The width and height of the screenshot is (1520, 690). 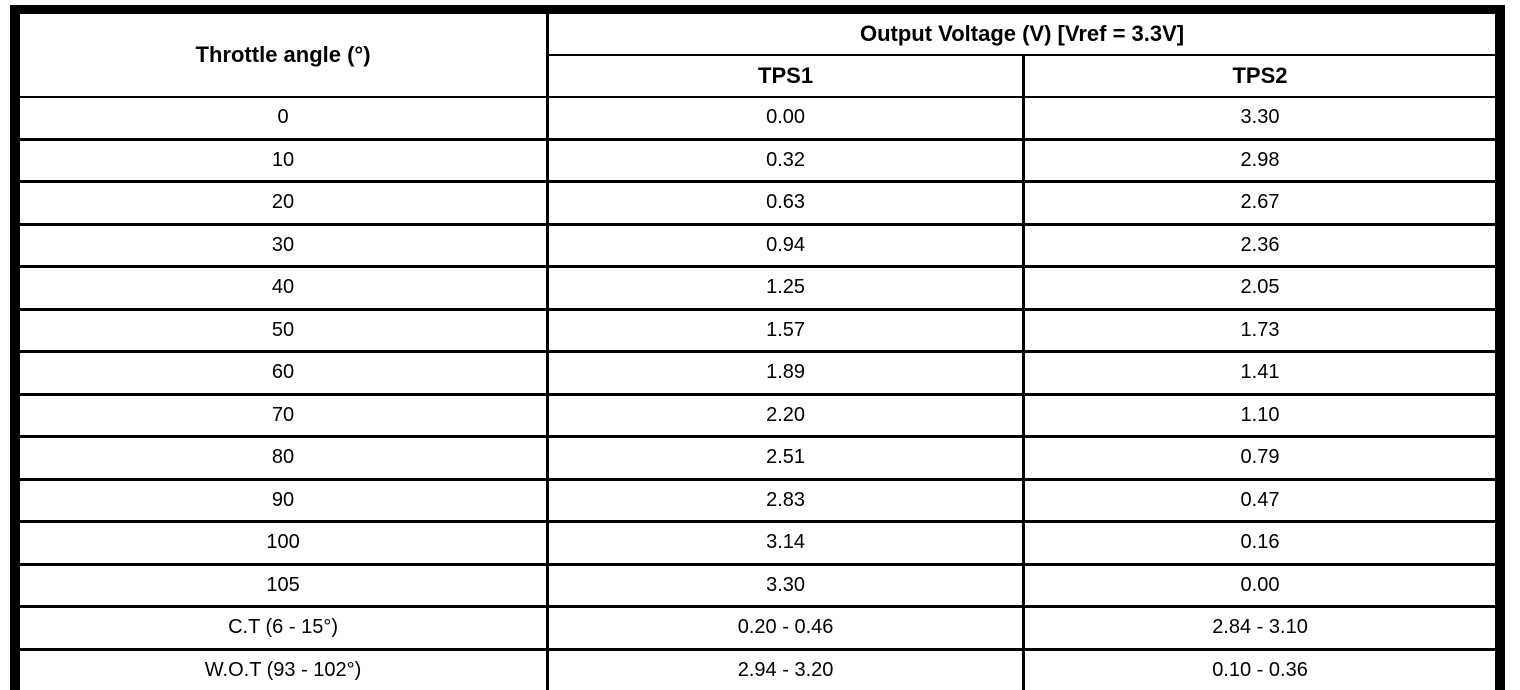 What do you see at coordinates (1260, 543) in the screenshot?
I see `tps2-voltage-cell: 0.16` at bounding box center [1260, 543].